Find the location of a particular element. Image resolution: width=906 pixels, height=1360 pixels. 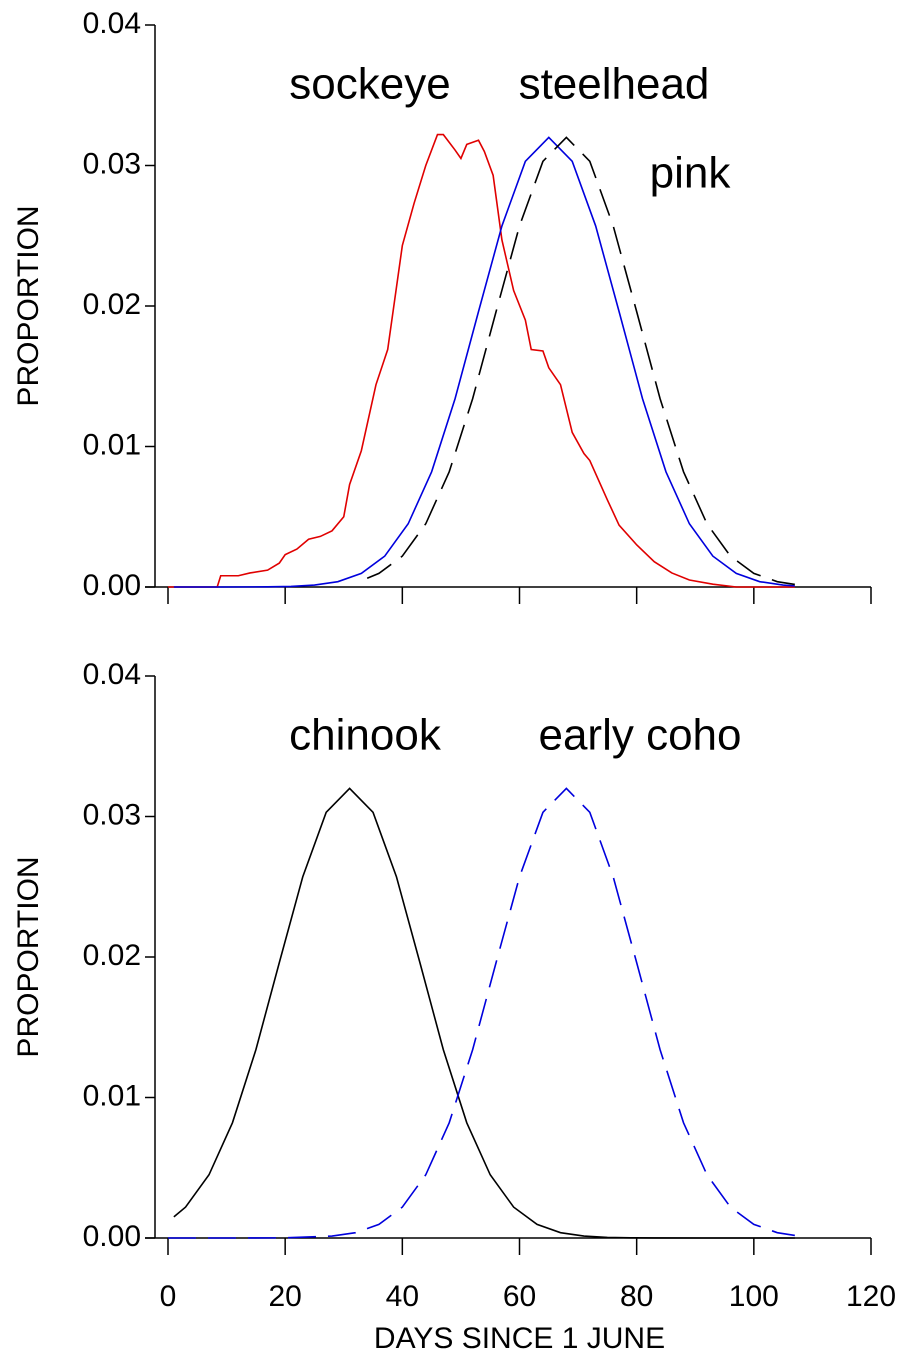

series-label: pink is located at coordinates (691, 173).